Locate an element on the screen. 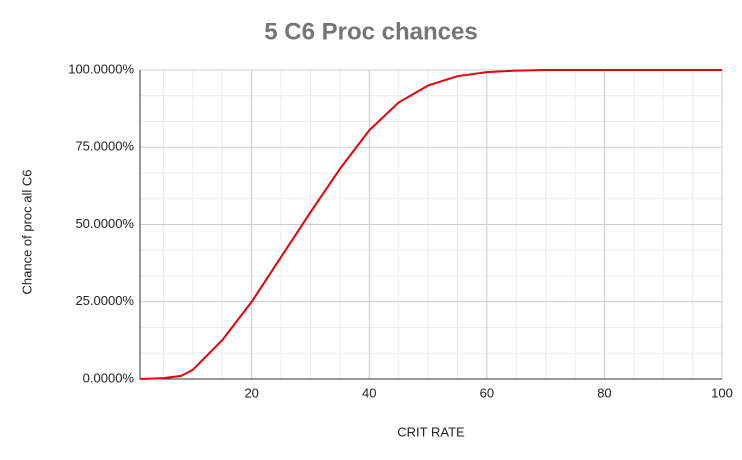 Image resolution: width=742 pixels, height=460 pixels. x-tick-label: 100 is located at coordinates (722, 392).